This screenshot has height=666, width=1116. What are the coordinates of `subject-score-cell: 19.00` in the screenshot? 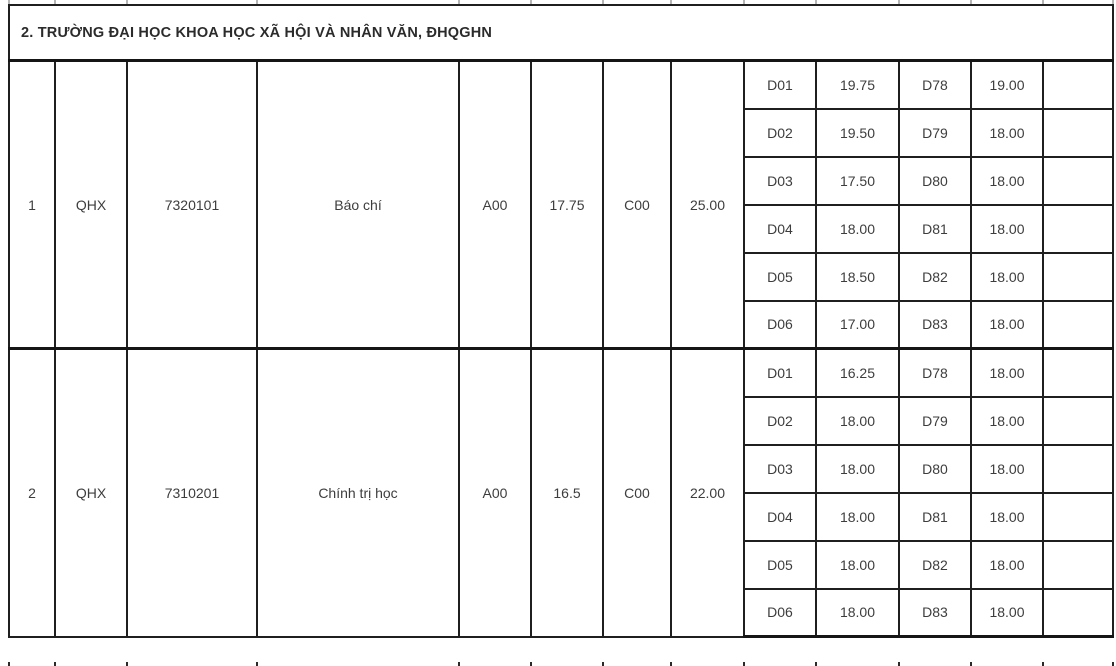 It's located at (1007, 84).